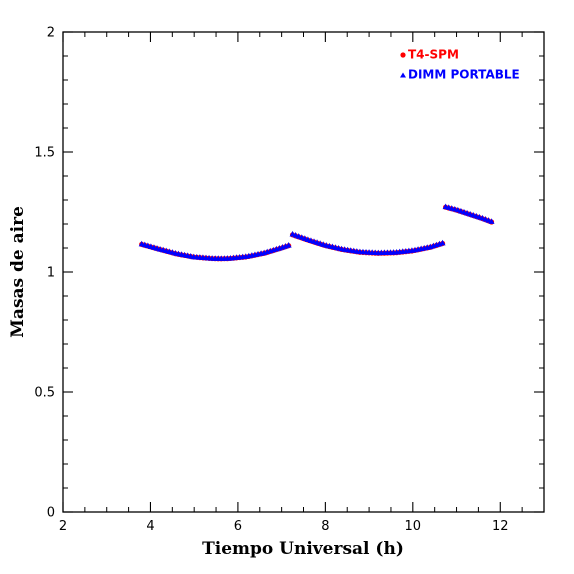 Image resolution: width=574 pixels, height=574 pixels. What do you see at coordinates (51, 273) in the screenshot?
I see `y-tick-label: 1` at bounding box center [51, 273].